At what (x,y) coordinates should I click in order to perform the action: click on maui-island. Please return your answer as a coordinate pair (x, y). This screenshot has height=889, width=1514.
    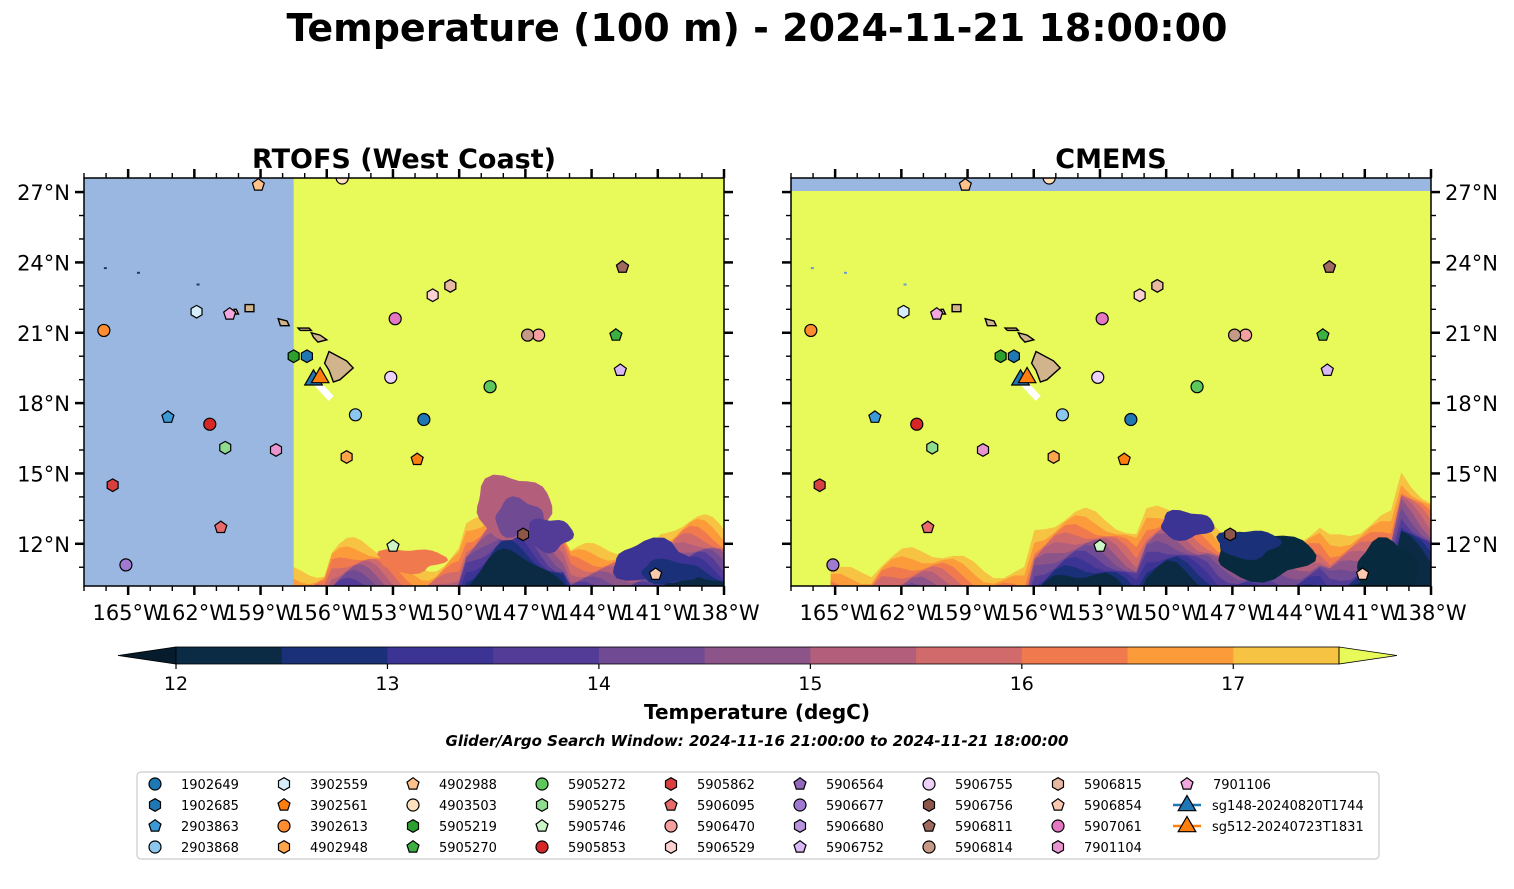
    Looking at the image, I should click on (319, 337).